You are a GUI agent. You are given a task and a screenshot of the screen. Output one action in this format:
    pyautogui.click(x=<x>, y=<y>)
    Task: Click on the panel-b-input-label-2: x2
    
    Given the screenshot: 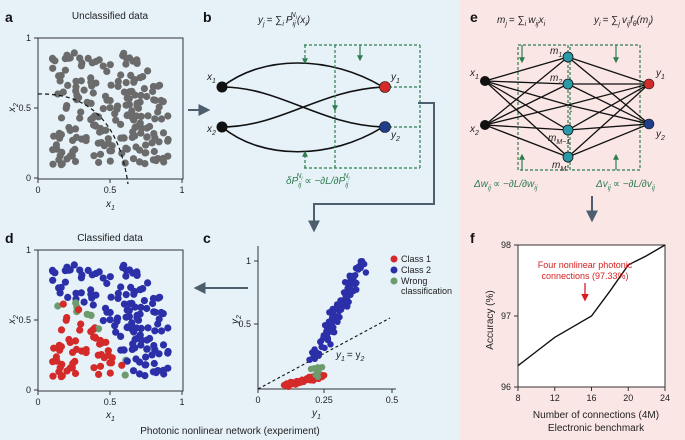 What is the action you would take?
    pyautogui.click(x=211, y=130)
    